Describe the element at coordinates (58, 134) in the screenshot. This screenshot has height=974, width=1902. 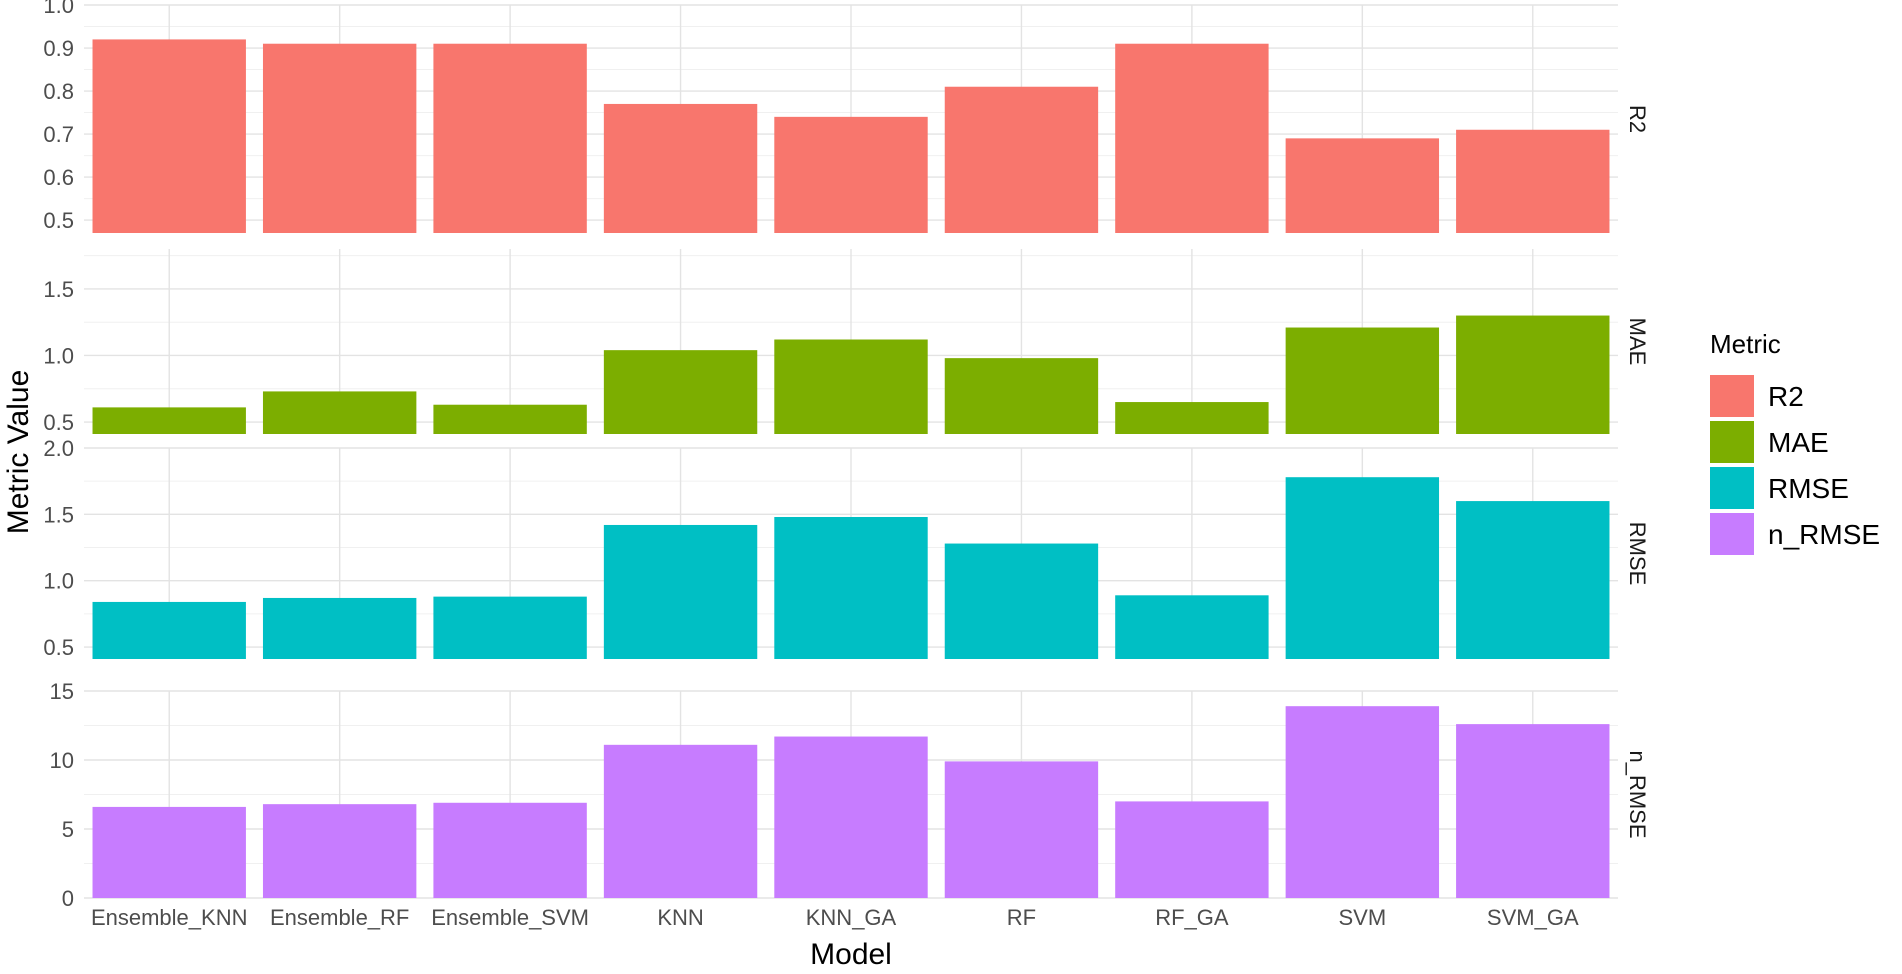
I see `y-tick-label: 0.7` at that location.